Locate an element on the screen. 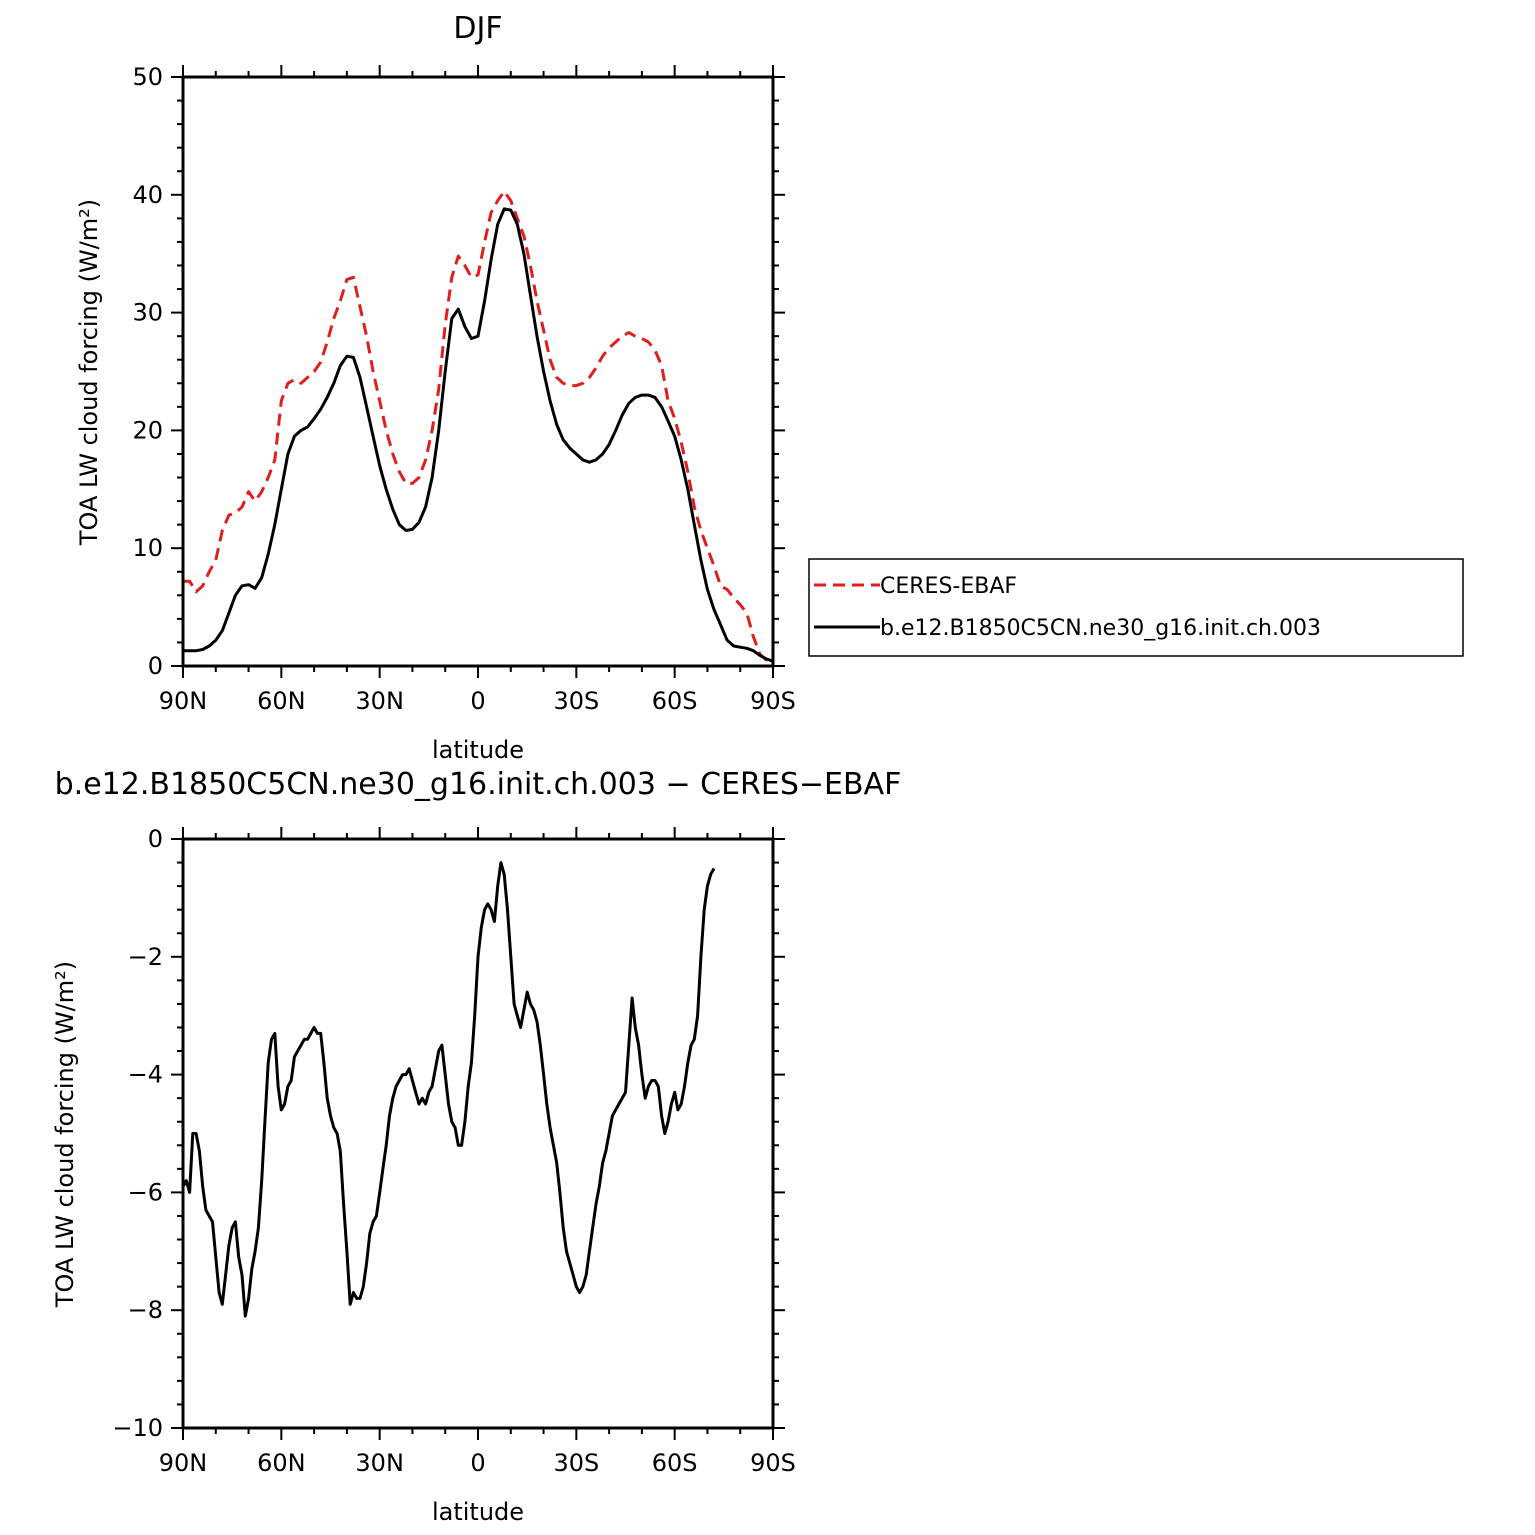  series-line-difference is located at coordinates (448, 1089).